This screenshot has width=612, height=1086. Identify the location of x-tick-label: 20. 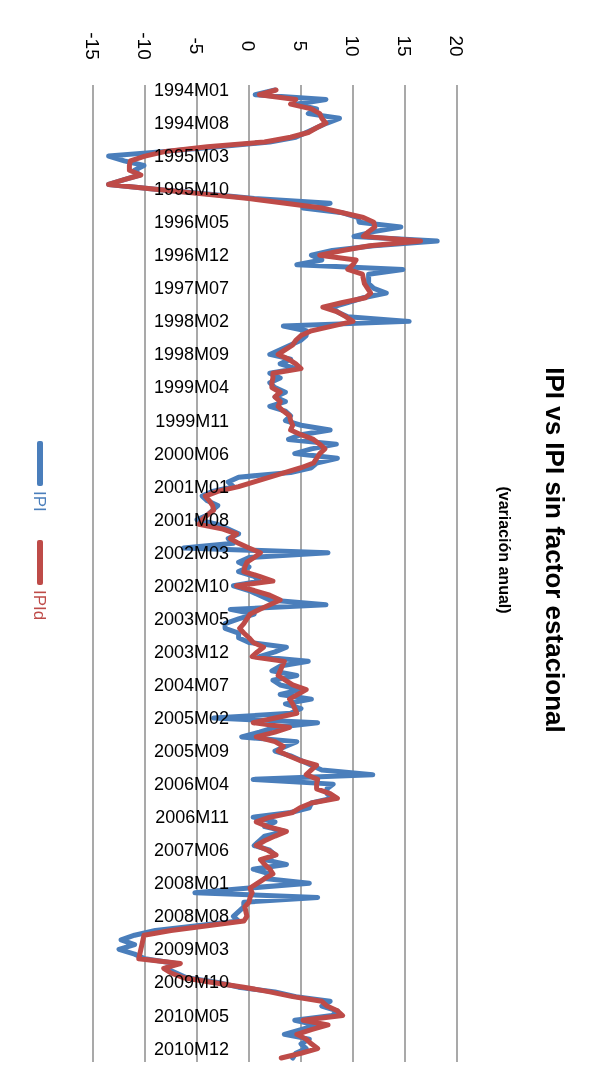
(456, 46).